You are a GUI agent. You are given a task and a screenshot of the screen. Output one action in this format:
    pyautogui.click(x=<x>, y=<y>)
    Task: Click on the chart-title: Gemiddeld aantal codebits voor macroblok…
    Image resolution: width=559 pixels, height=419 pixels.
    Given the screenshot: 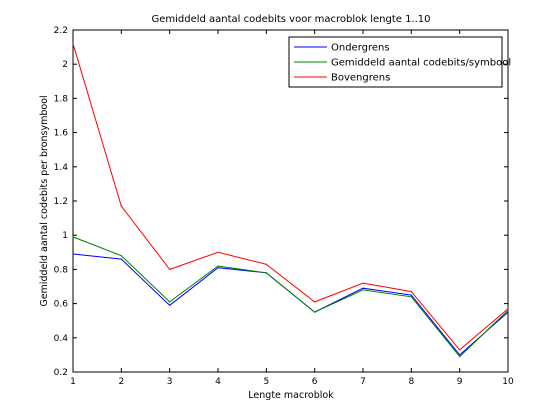 What is the action you would take?
    pyautogui.click(x=290, y=19)
    